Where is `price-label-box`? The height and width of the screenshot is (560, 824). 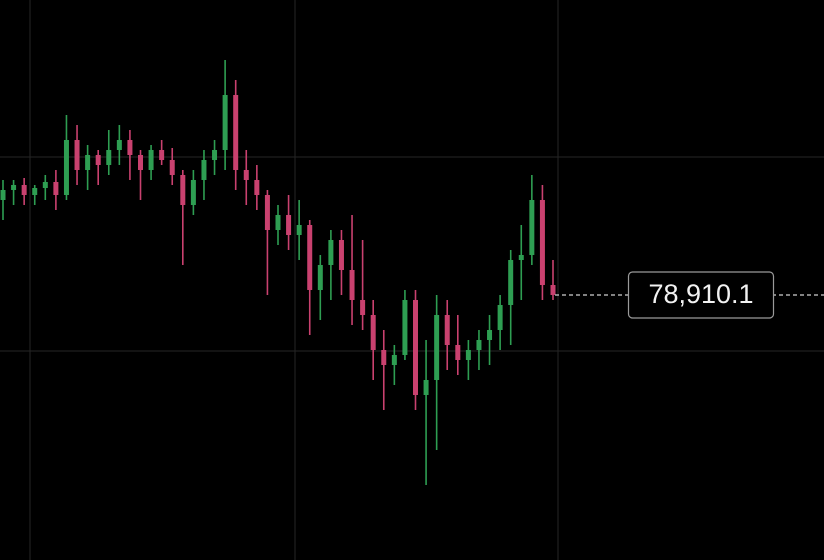
price-label-box is located at coordinates (701, 295).